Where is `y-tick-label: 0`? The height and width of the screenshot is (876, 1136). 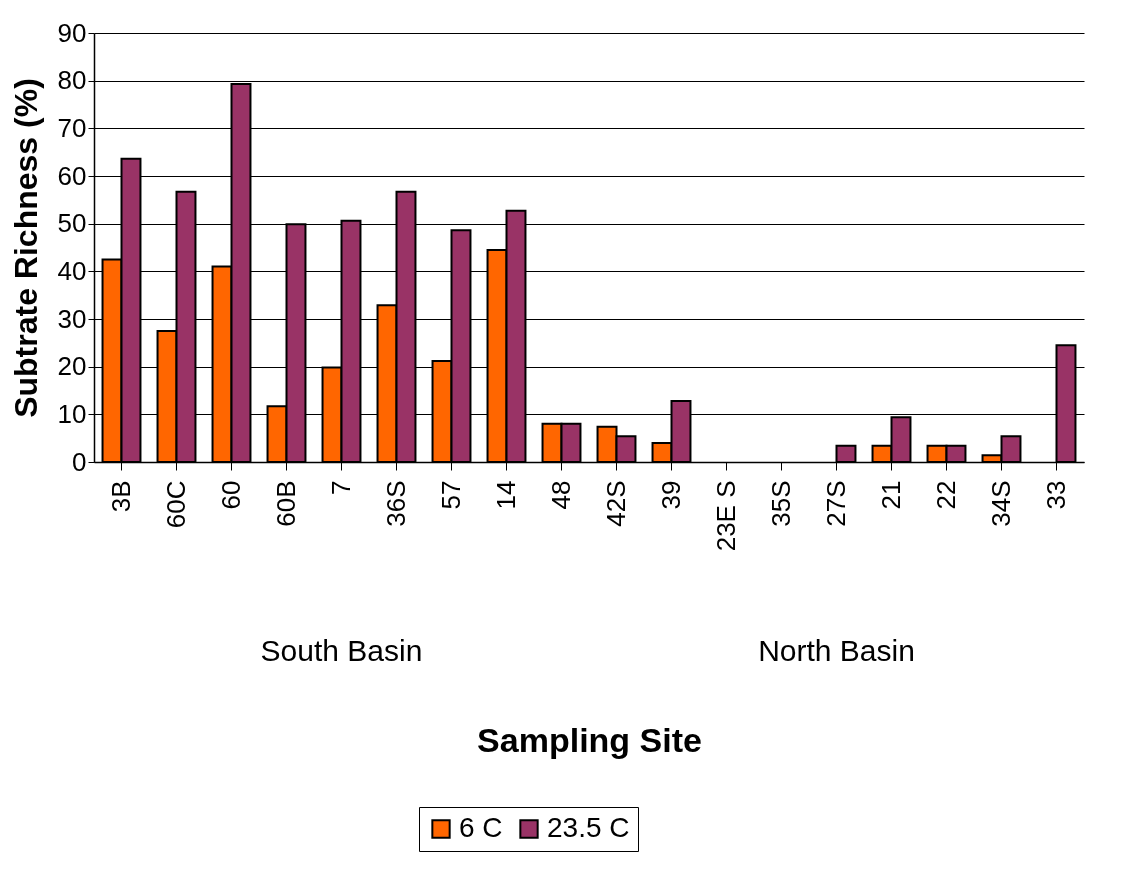
y-tick-label: 0 is located at coordinates (79, 461).